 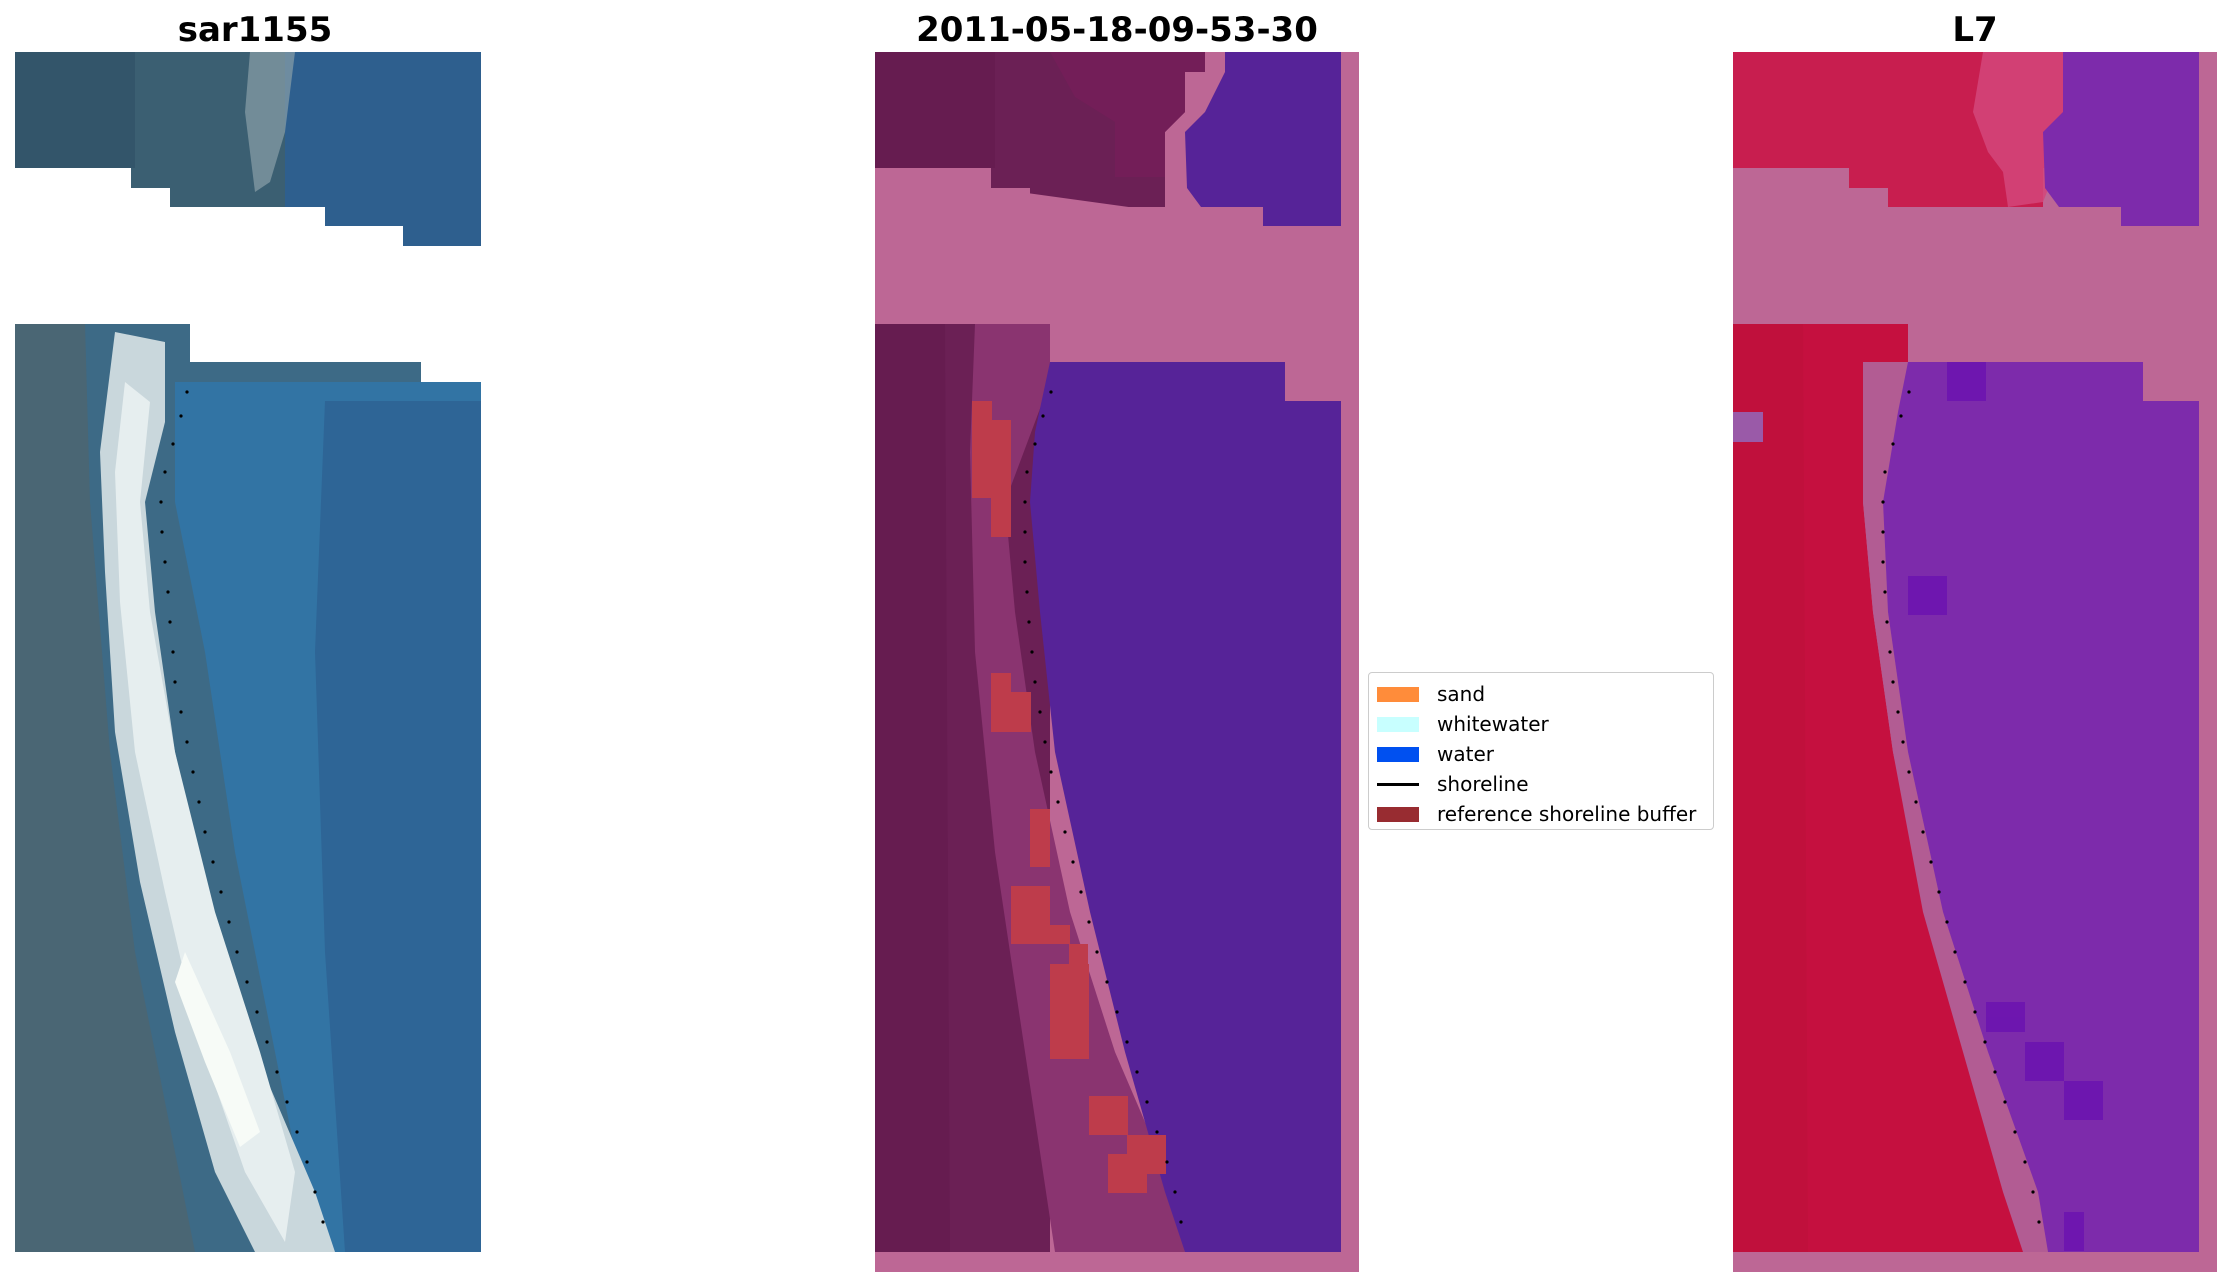 I want to click on legend-label-water: water, so click(x=1465, y=754).